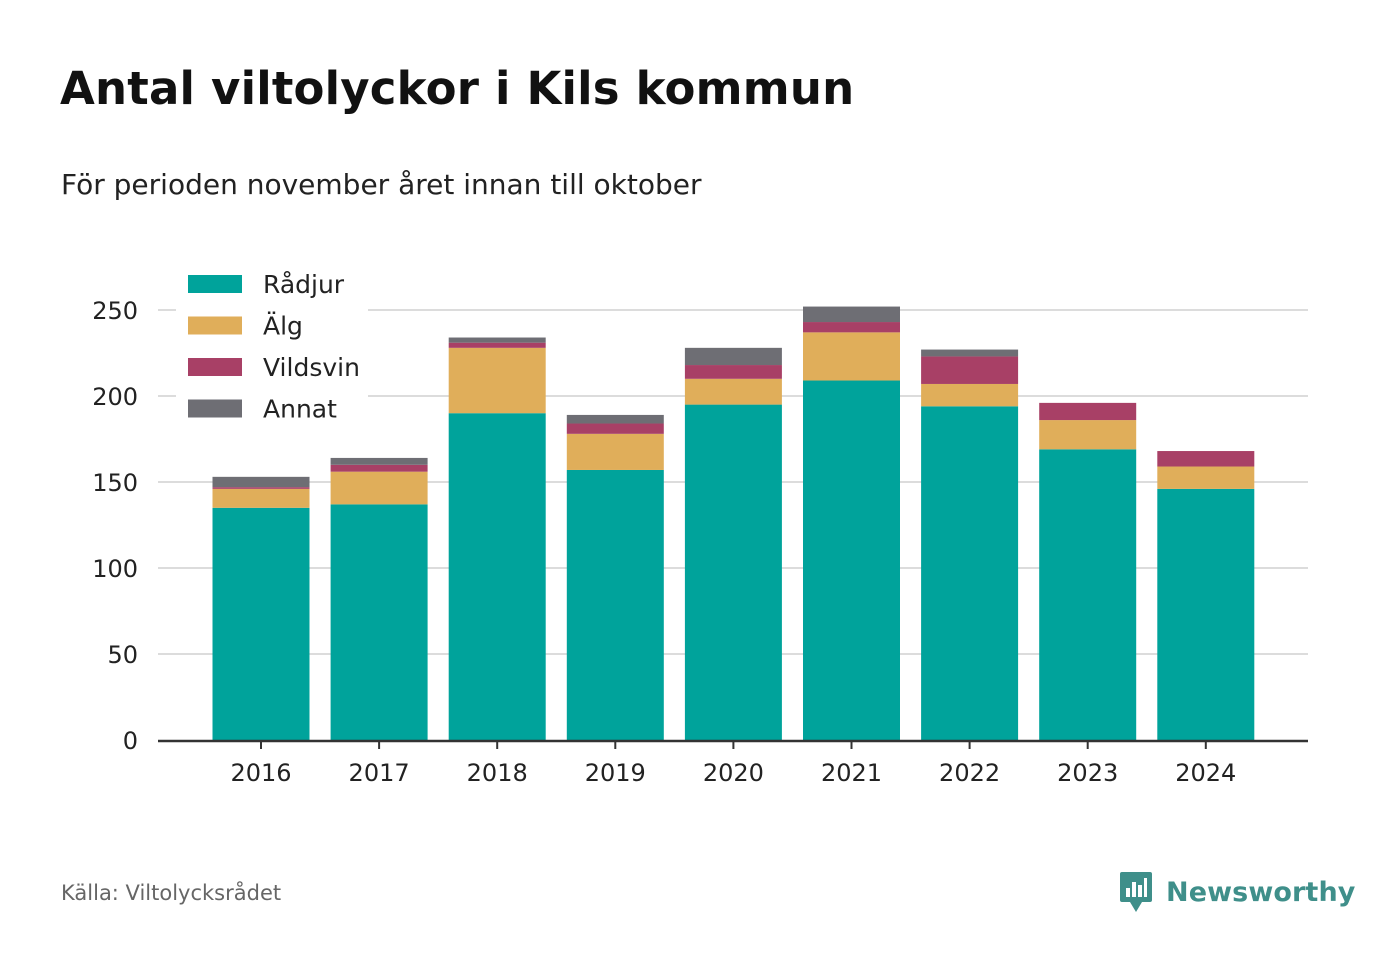 This screenshot has height=973, width=1400. What do you see at coordinates (969, 773) in the screenshot?
I see `x-tick-label: 2022` at bounding box center [969, 773].